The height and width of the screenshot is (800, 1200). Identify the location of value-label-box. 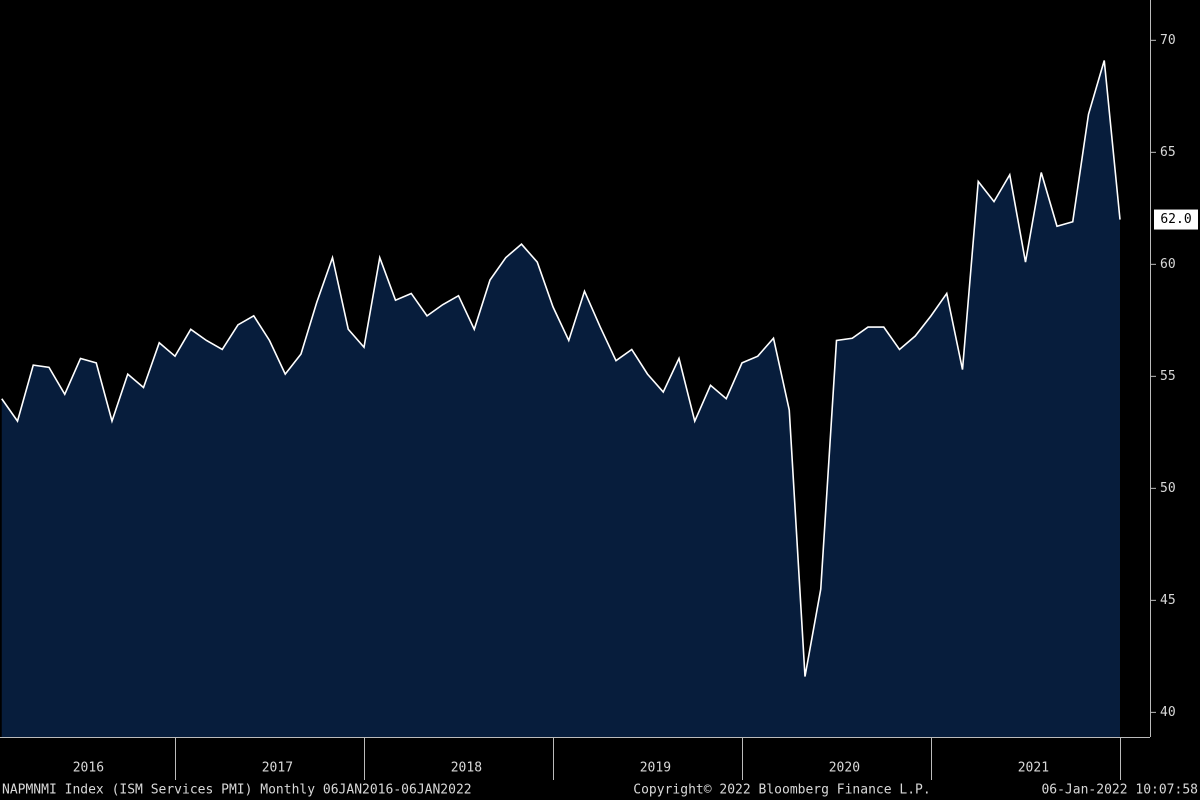
(1176, 219).